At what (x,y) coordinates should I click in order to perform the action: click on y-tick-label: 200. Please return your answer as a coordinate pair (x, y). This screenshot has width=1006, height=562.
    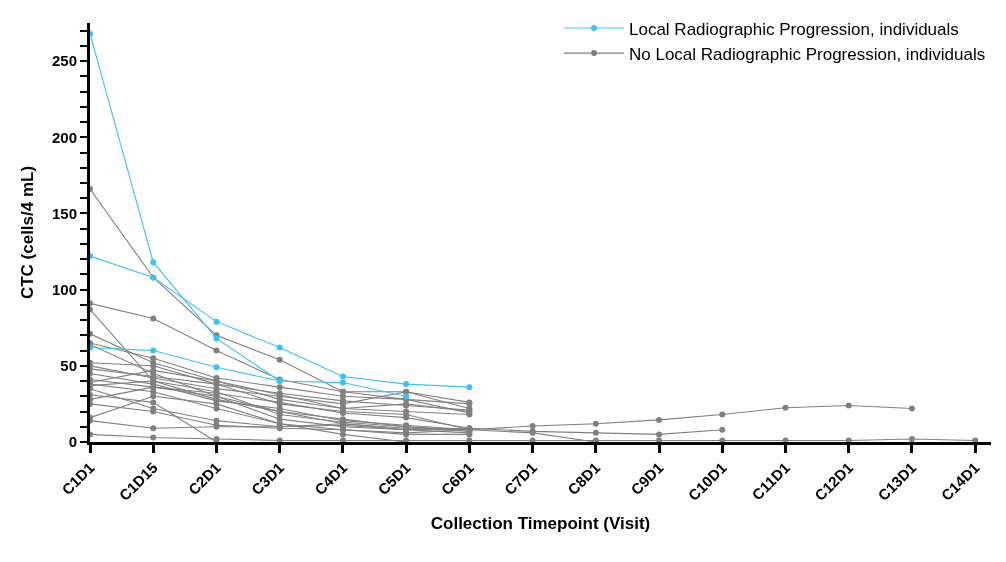
    Looking at the image, I should click on (64, 137).